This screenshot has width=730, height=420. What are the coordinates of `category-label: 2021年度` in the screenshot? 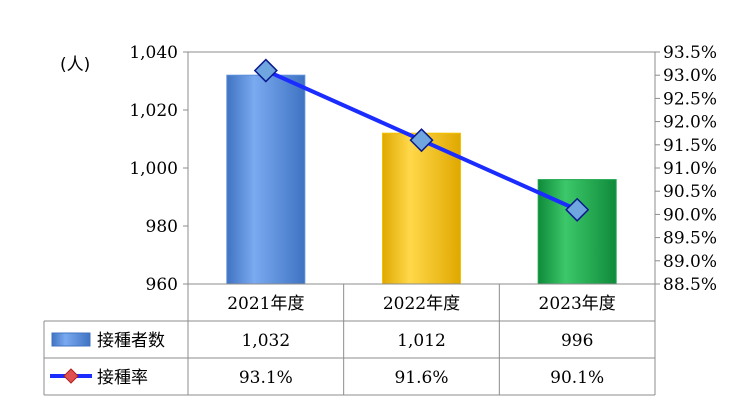 It's located at (265, 304).